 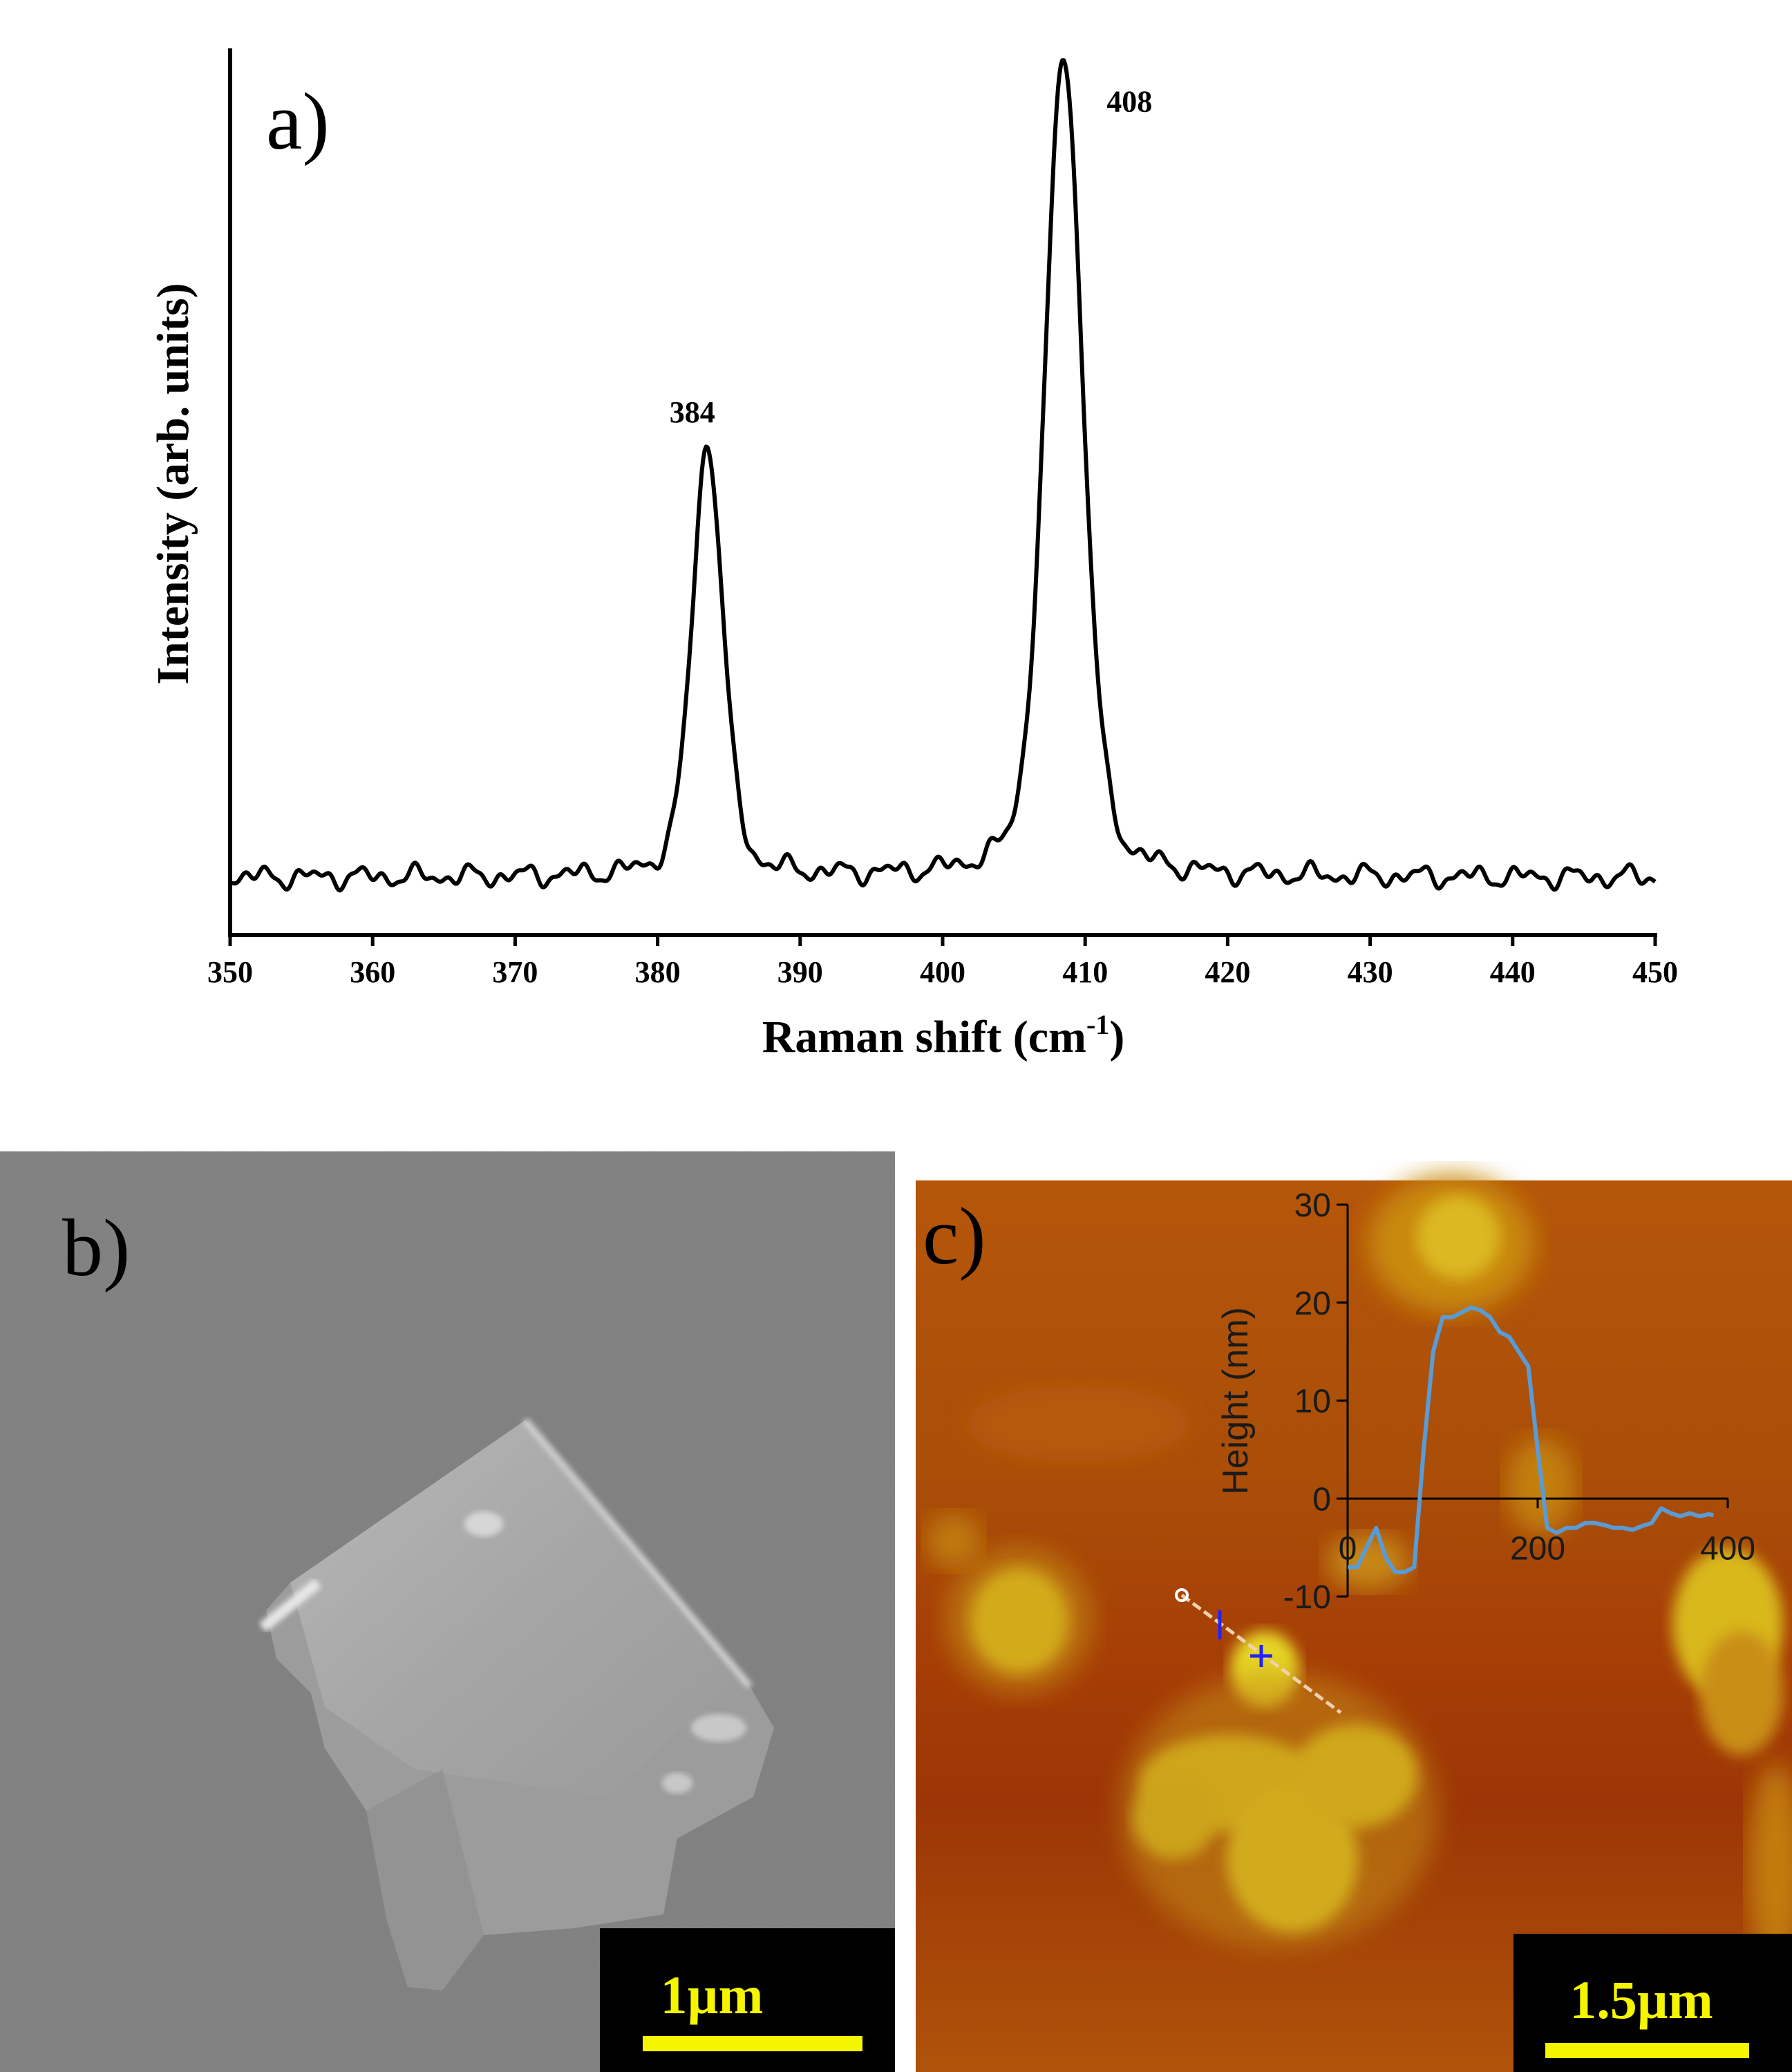 I want to click on sem-scale-bar: 1µm, so click(x=748, y=2000).